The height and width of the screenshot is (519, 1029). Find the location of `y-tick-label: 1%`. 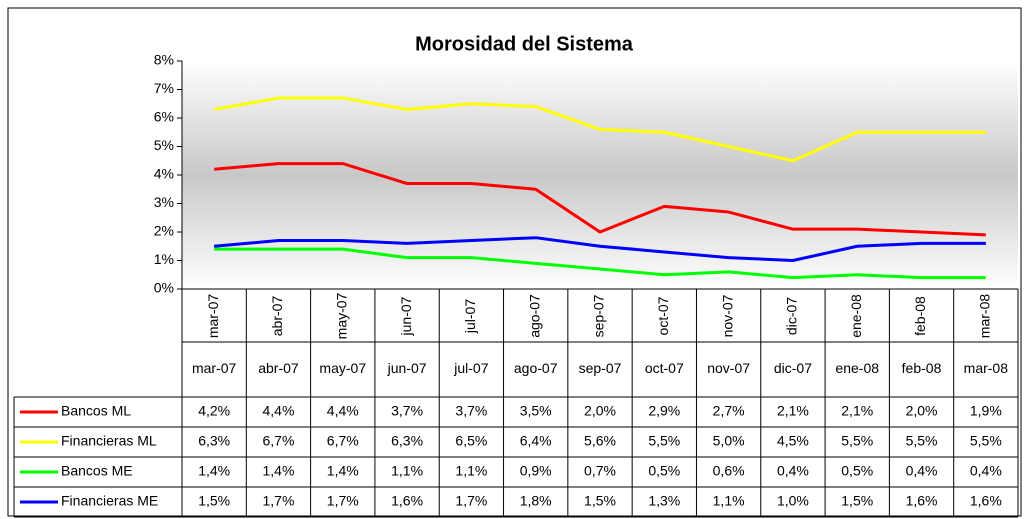

y-tick-label: 1% is located at coordinates (164, 259).